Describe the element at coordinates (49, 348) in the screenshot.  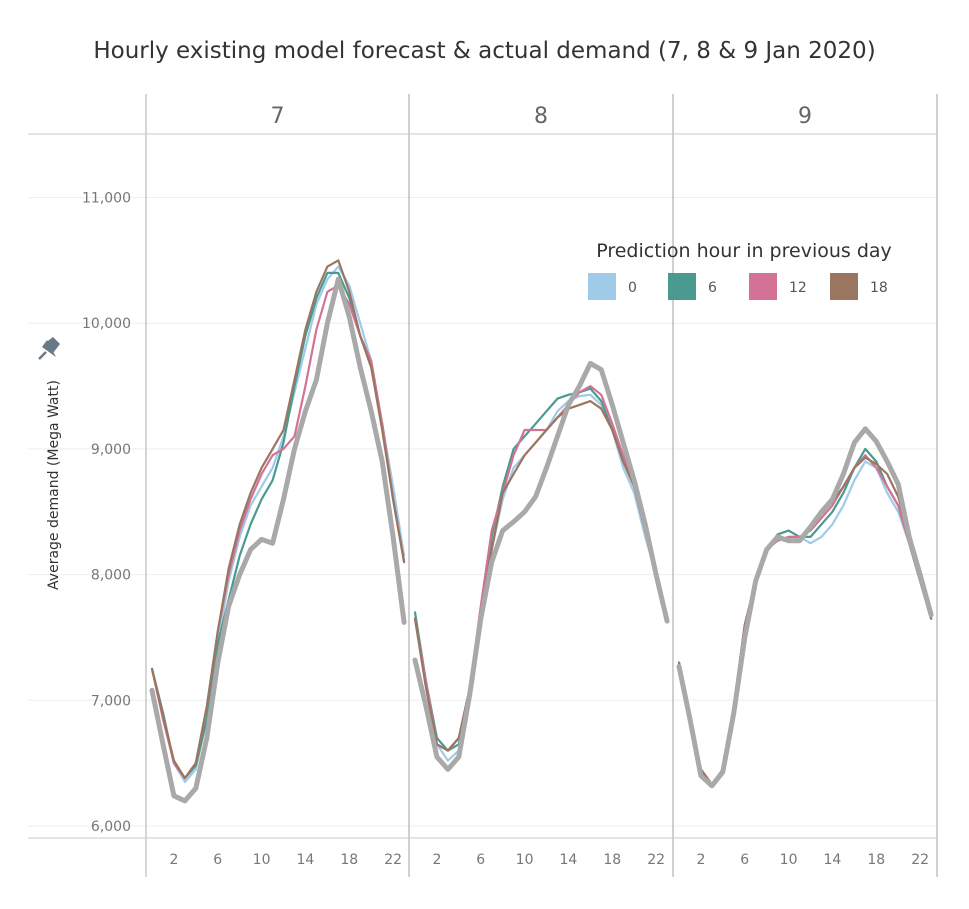
I see `pin-icon` at that location.